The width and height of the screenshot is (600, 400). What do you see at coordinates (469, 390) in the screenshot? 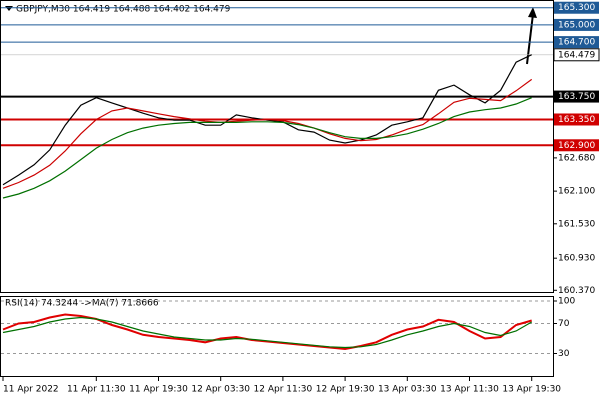
I see `x-tick-label: 13 Apr 11:30` at bounding box center [469, 390].